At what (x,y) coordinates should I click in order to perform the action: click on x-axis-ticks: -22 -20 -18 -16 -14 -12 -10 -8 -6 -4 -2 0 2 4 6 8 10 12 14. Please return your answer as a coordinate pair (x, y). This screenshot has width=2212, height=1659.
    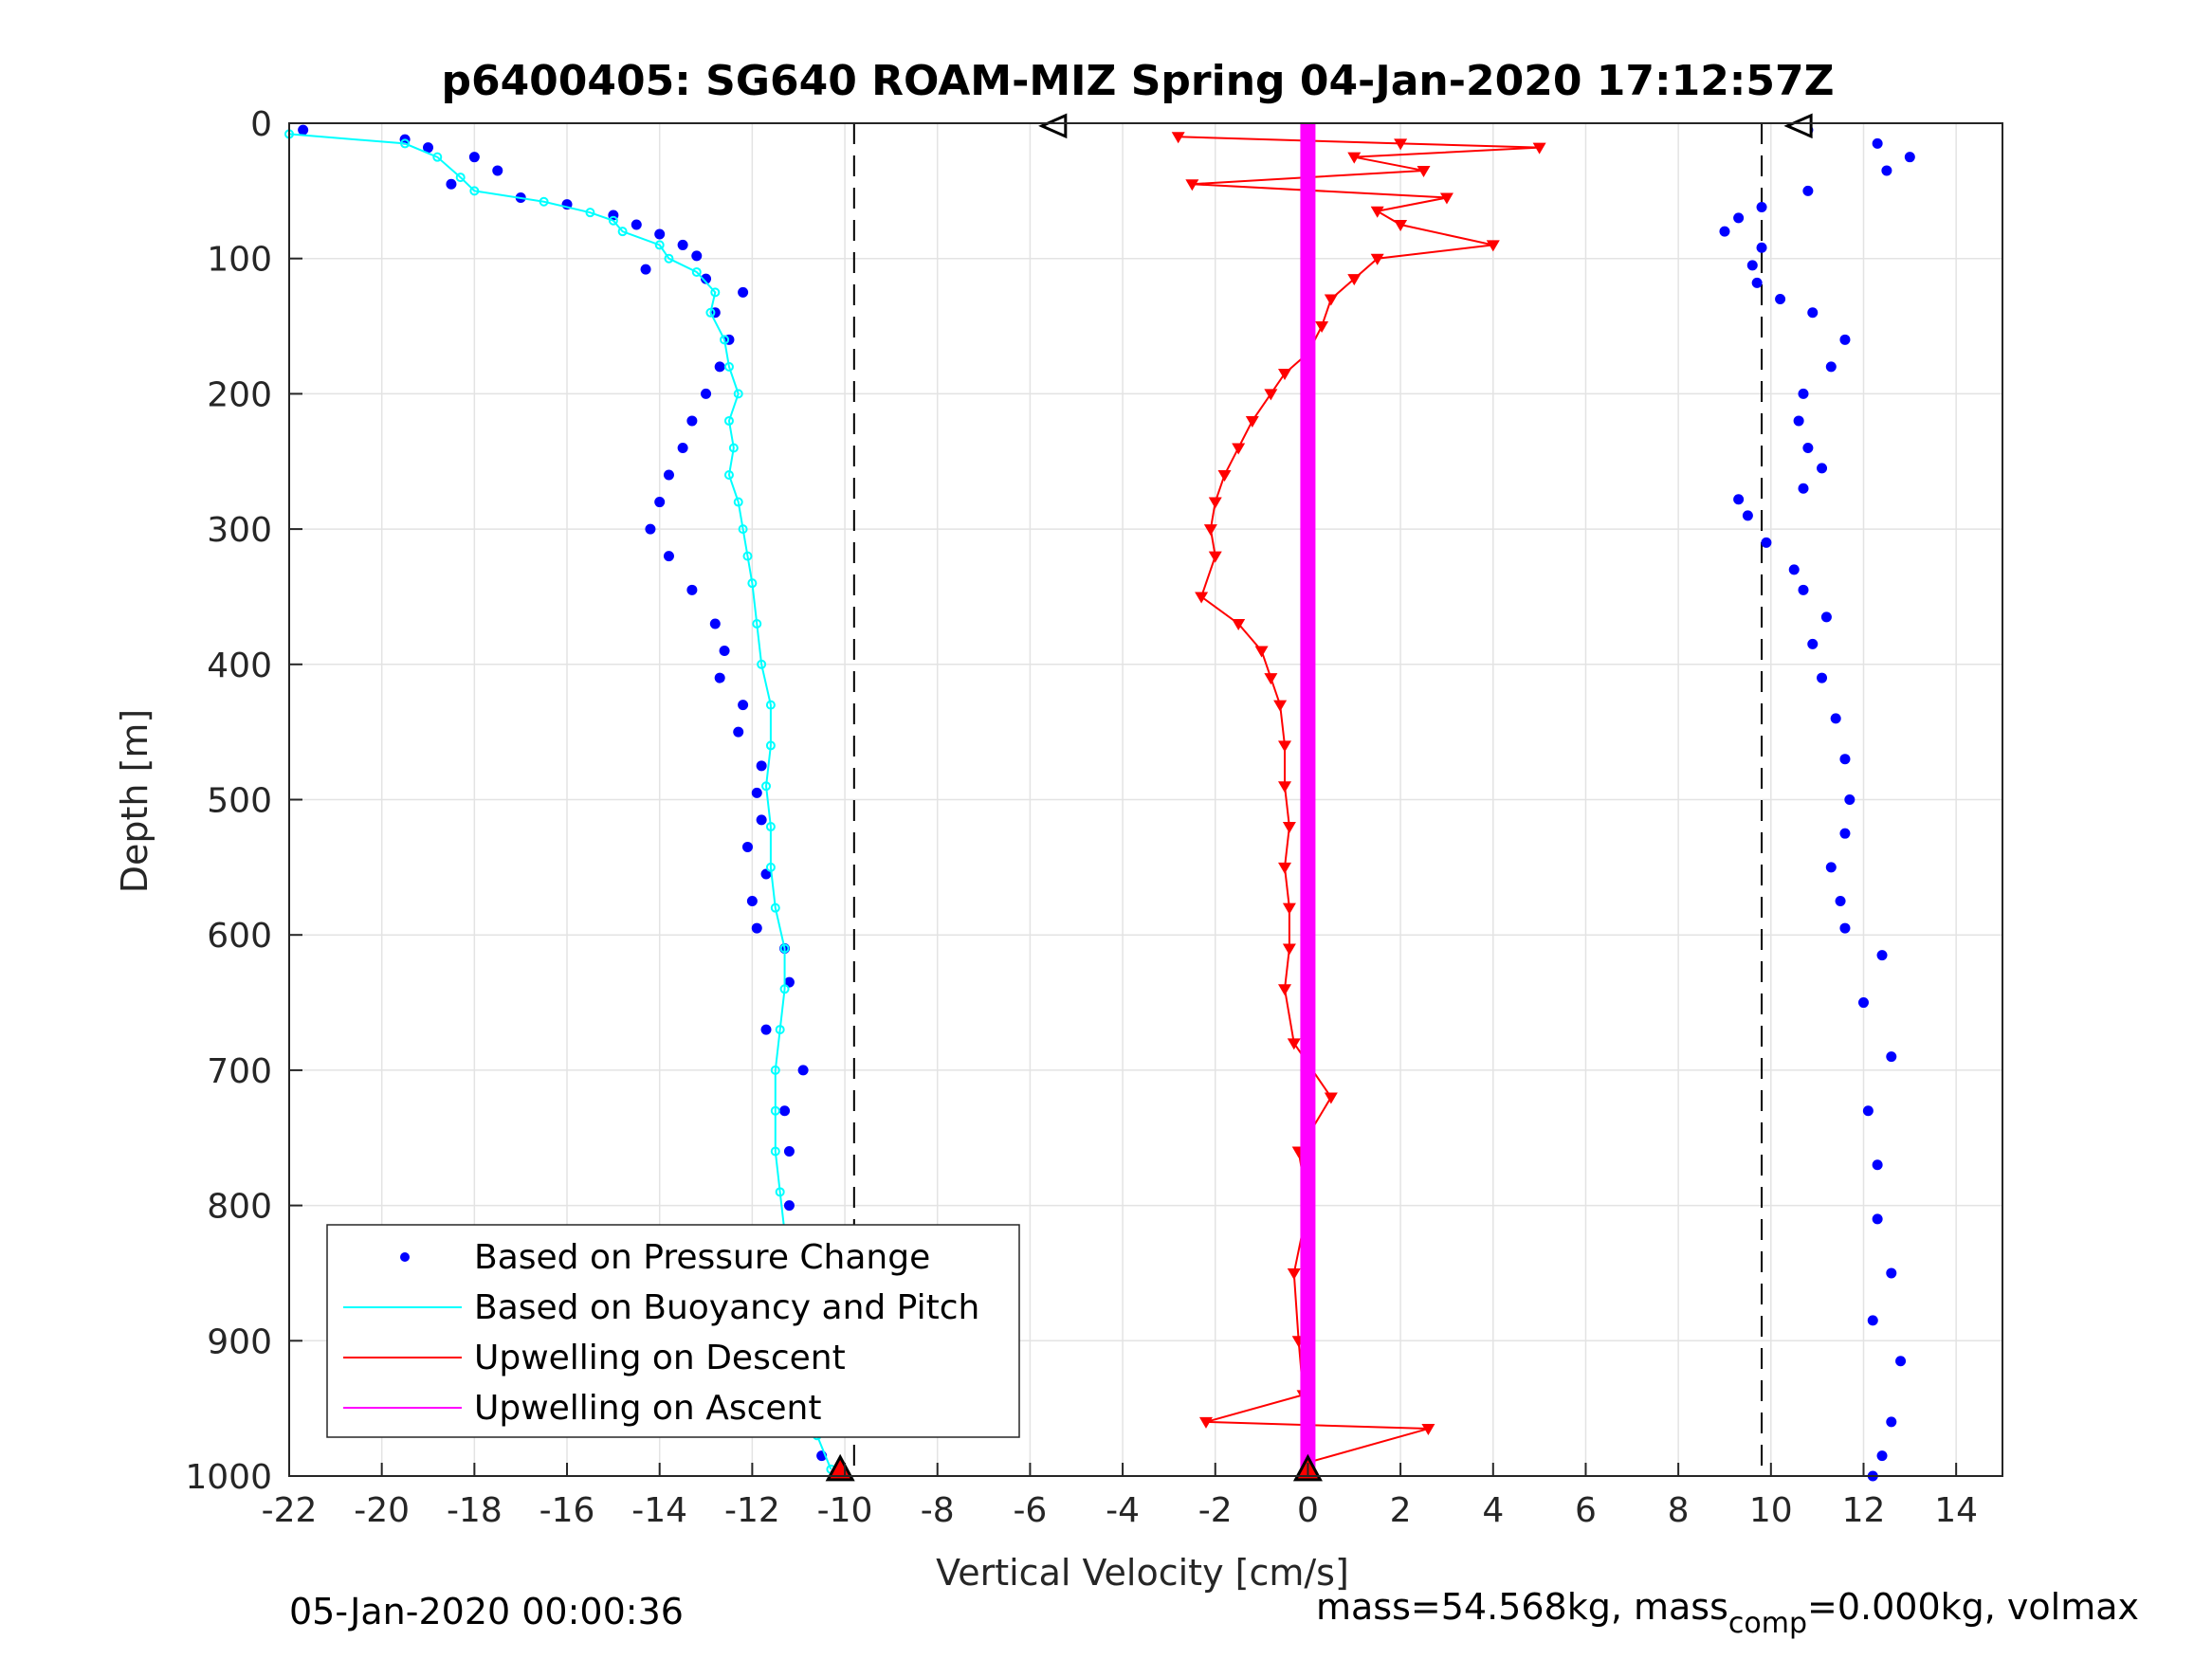
    Looking at the image, I should click on (1120, 1496).